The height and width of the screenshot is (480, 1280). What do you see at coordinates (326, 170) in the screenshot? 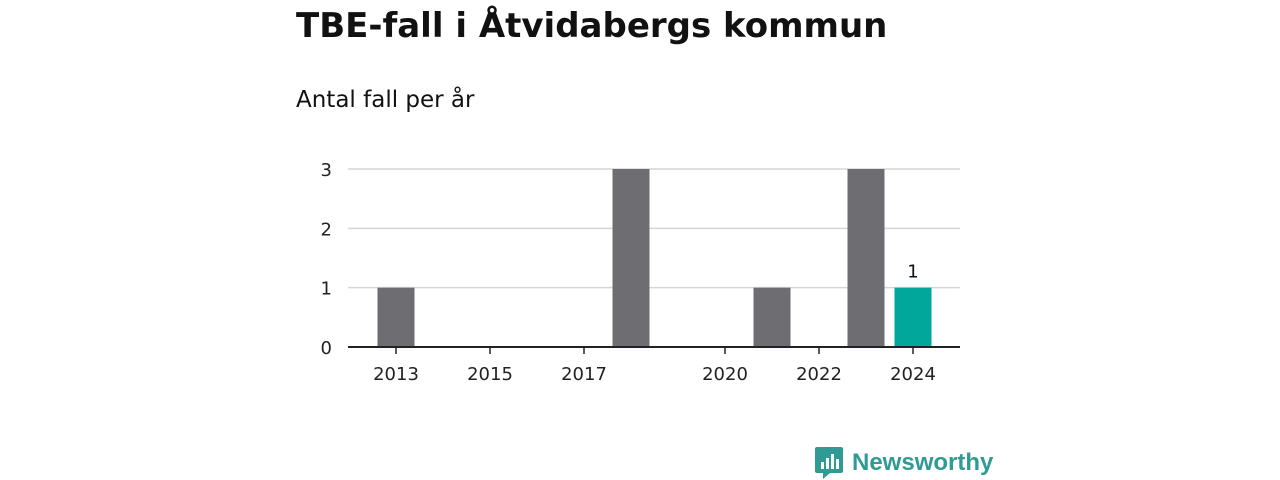
I see `y-tick-label: 3` at bounding box center [326, 170].